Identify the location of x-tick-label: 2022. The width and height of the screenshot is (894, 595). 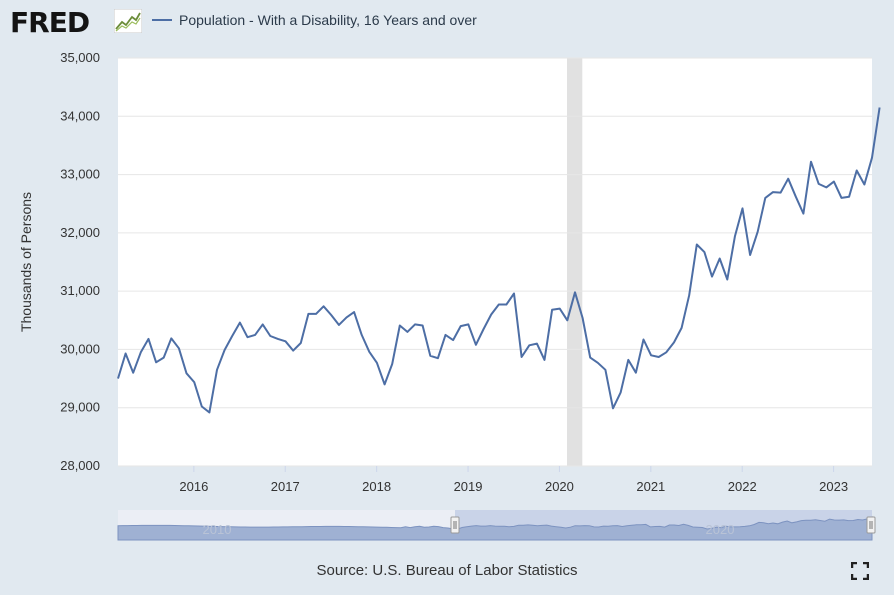
(742, 486).